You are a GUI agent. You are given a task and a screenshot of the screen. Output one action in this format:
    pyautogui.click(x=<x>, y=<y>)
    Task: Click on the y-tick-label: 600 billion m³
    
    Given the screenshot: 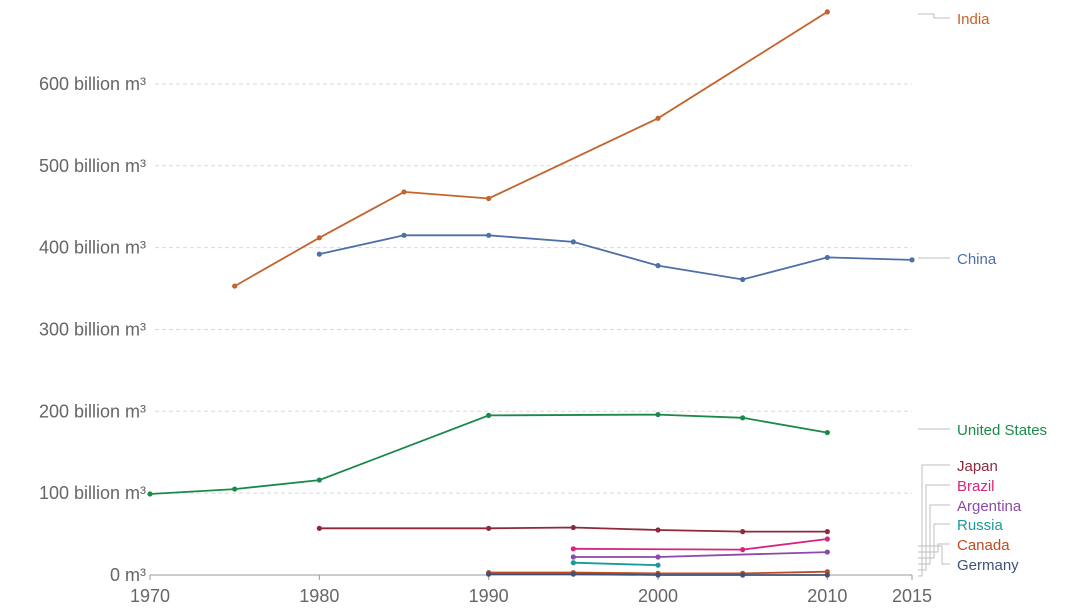 What is the action you would take?
    pyautogui.click(x=92, y=84)
    